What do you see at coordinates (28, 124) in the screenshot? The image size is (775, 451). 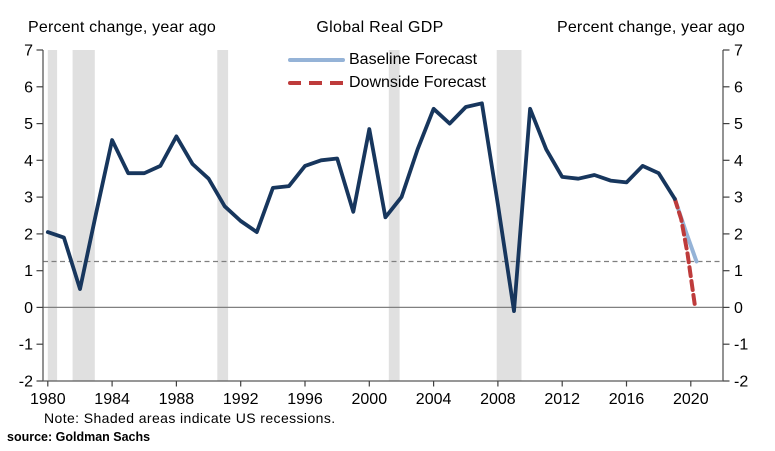 I see `y-tick-label-left: 5` at bounding box center [28, 124].